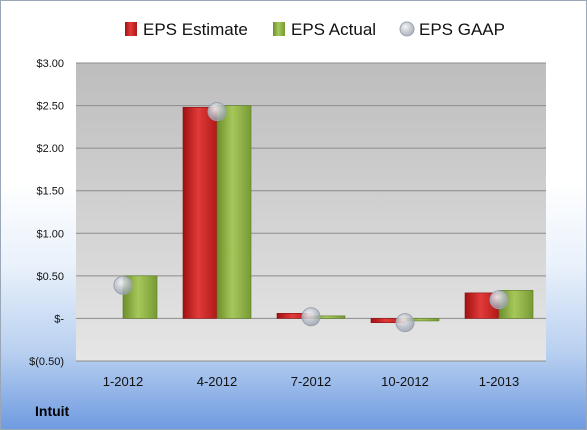 The image size is (587, 430). Describe the element at coordinates (279, 29) in the screenshot. I see `legend-marker-eps-actual` at that location.